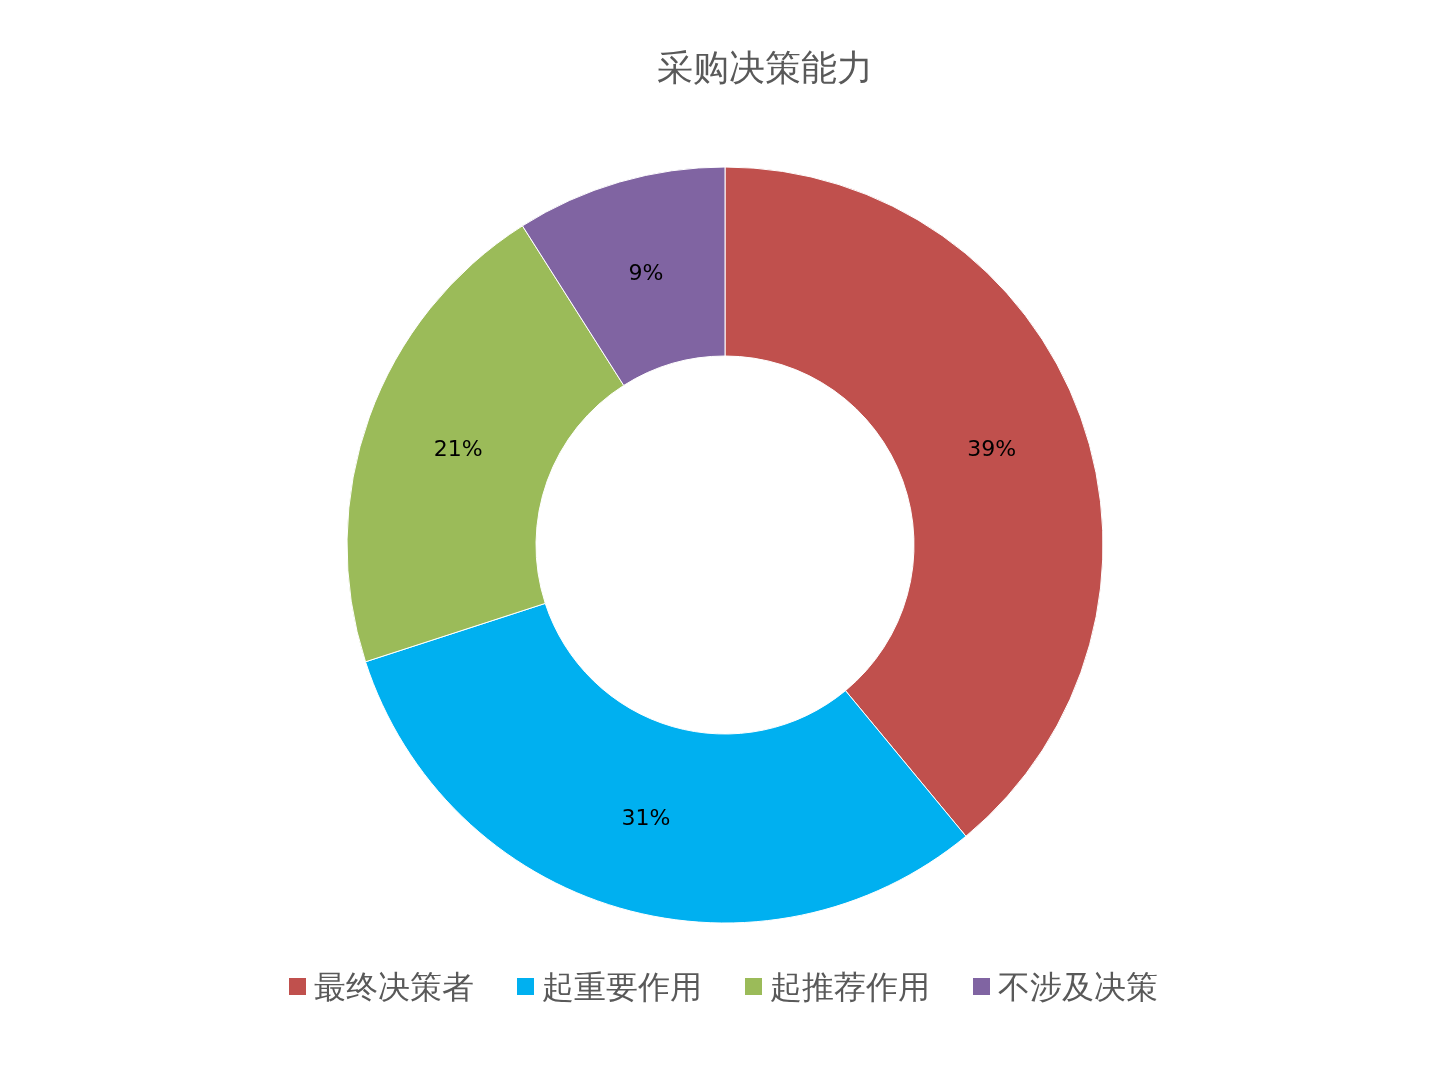  I want to click on data-label: 21%, so click(458, 449).